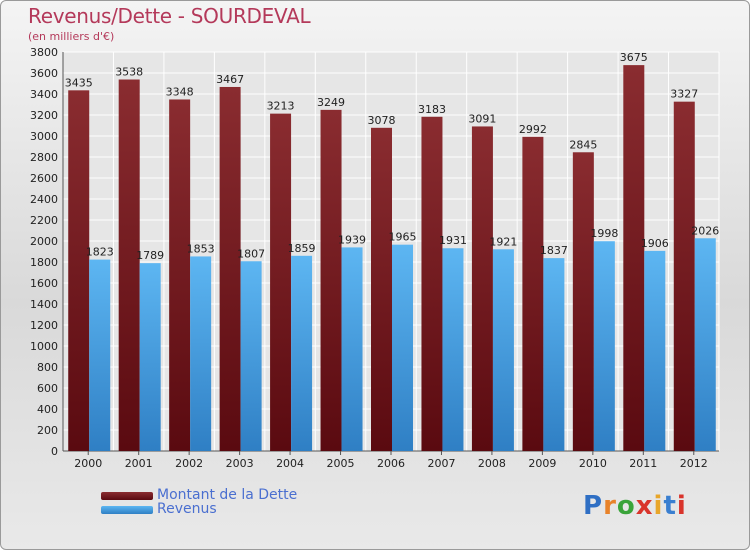 The width and height of the screenshot is (750, 550). I want to click on legend-label-revenus: Revenus, so click(187, 509).